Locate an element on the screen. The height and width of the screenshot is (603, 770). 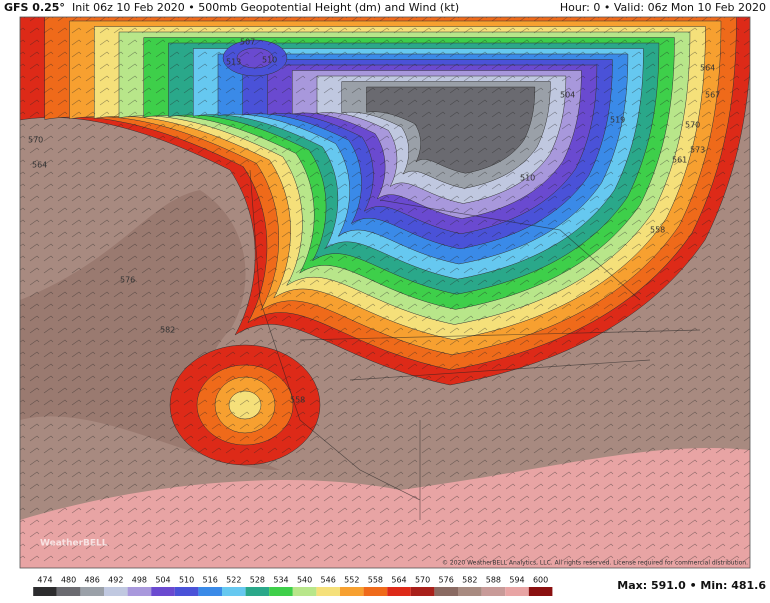
colorbar-label: 516 is located at coordinates (210, 580).